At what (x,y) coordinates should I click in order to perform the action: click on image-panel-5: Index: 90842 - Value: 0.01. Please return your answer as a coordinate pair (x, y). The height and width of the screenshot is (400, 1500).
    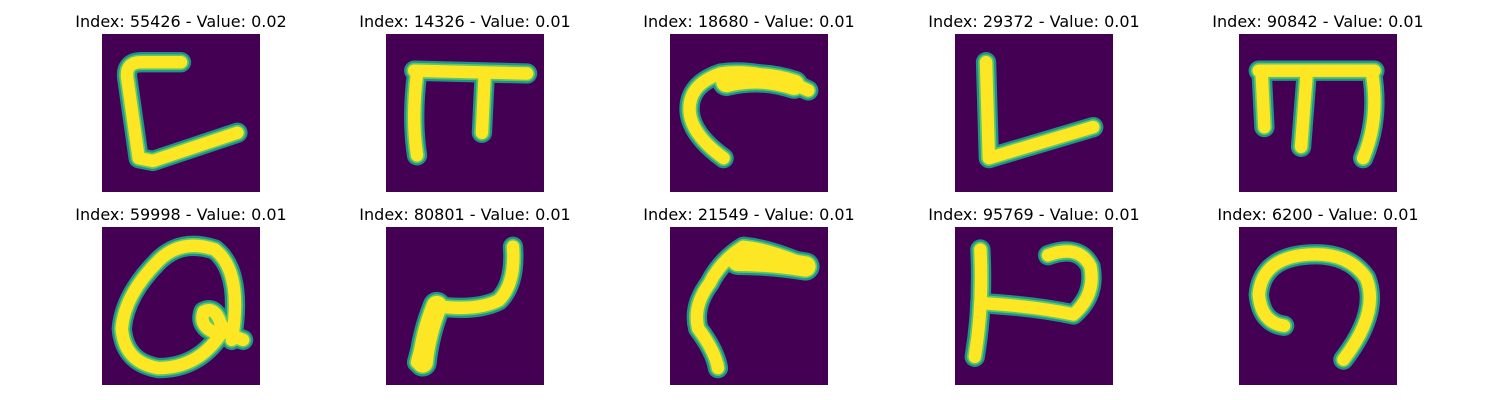
    Looking at the image, I should click on (1318, 102).